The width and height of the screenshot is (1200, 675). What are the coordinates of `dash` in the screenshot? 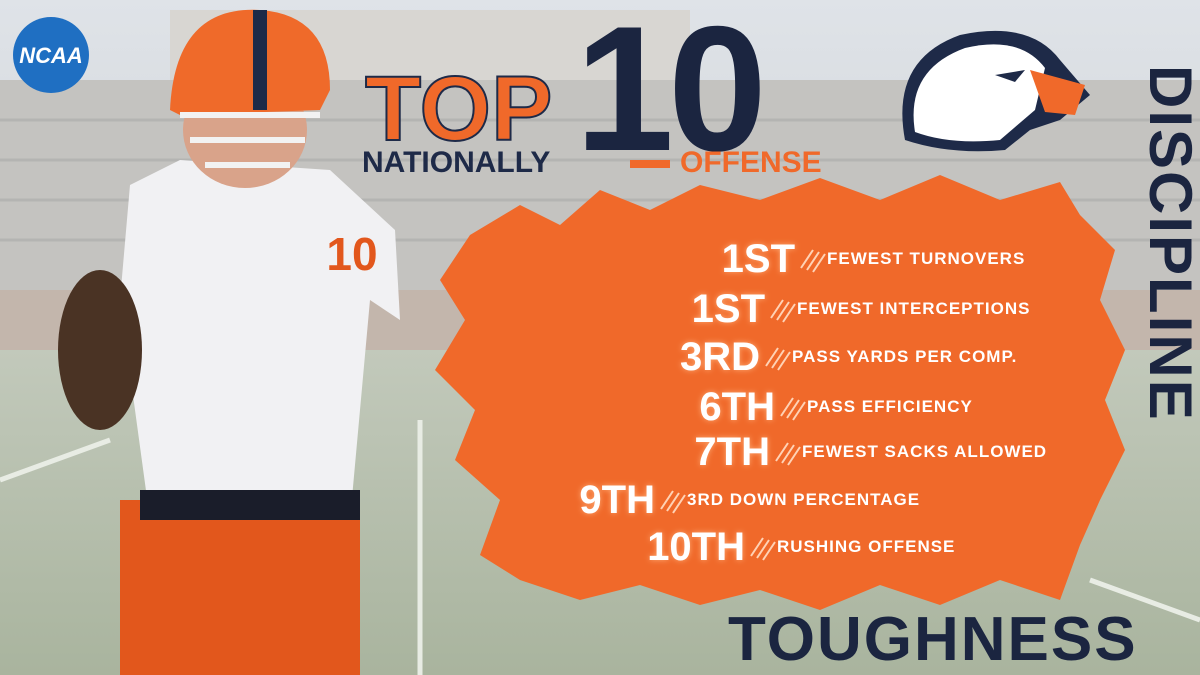 It's located at (650, 164).